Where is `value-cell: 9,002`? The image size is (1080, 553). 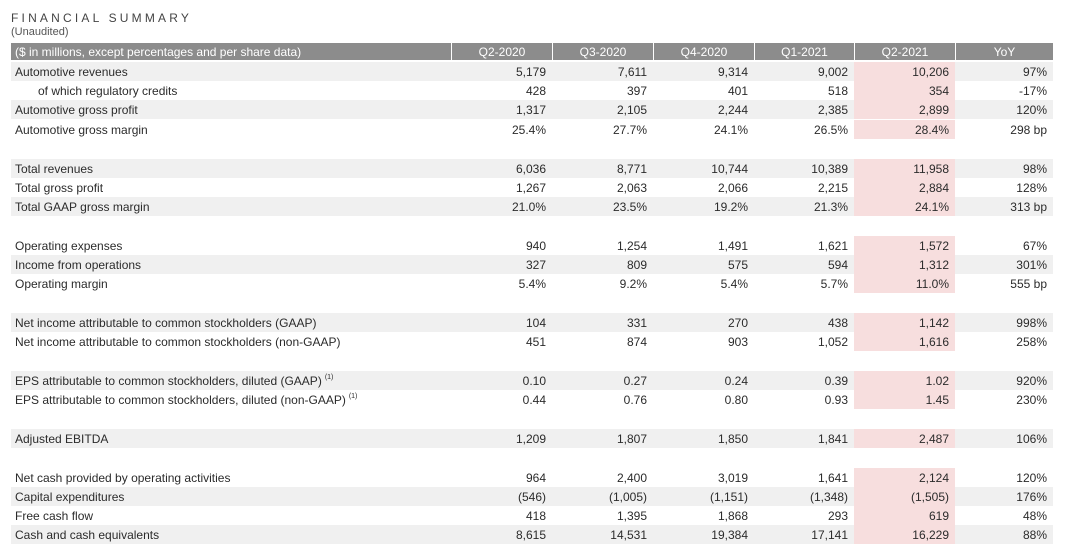
value-cell: 9,002 is located at coordinates (832, 71).